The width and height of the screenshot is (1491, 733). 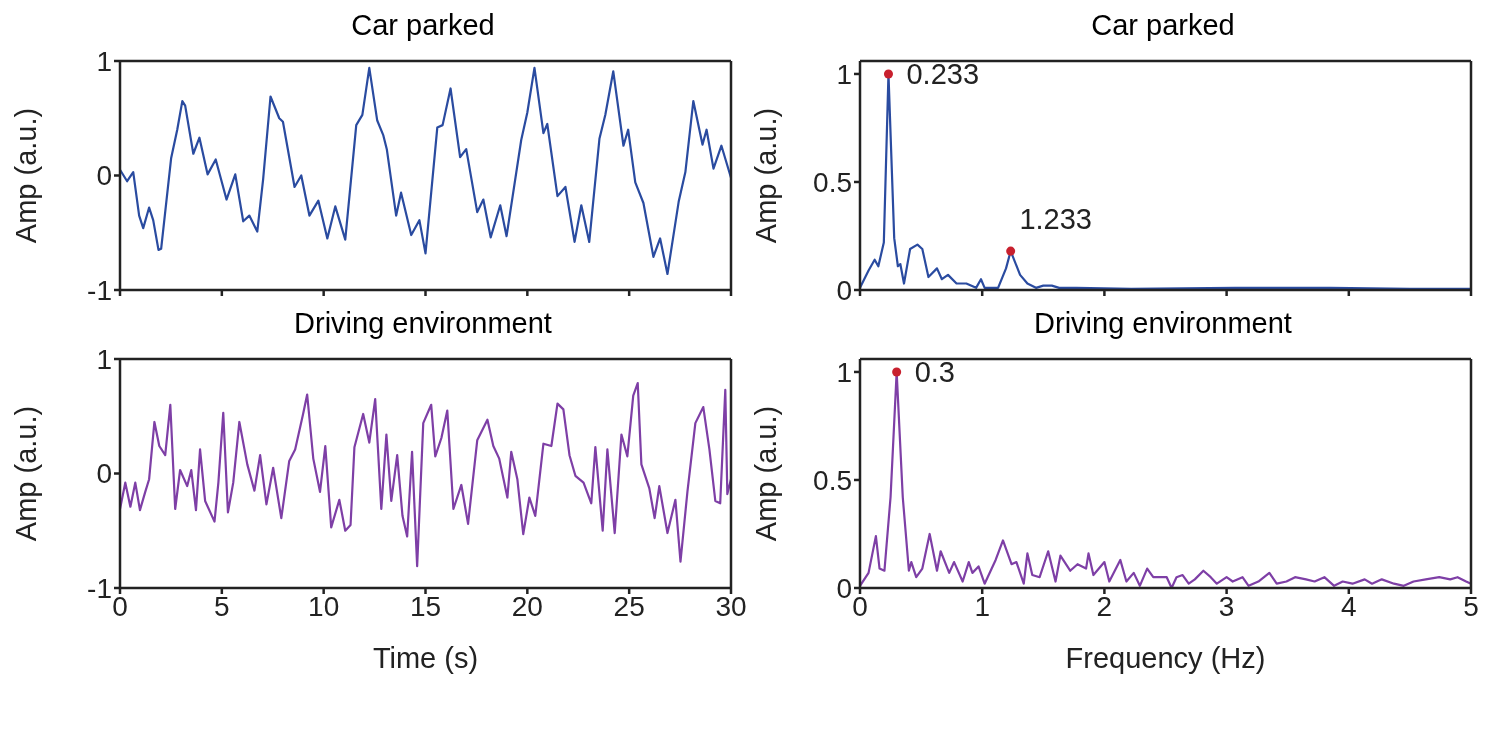 I want to click on x-tick-label: 10, so click(x=324, y=606).